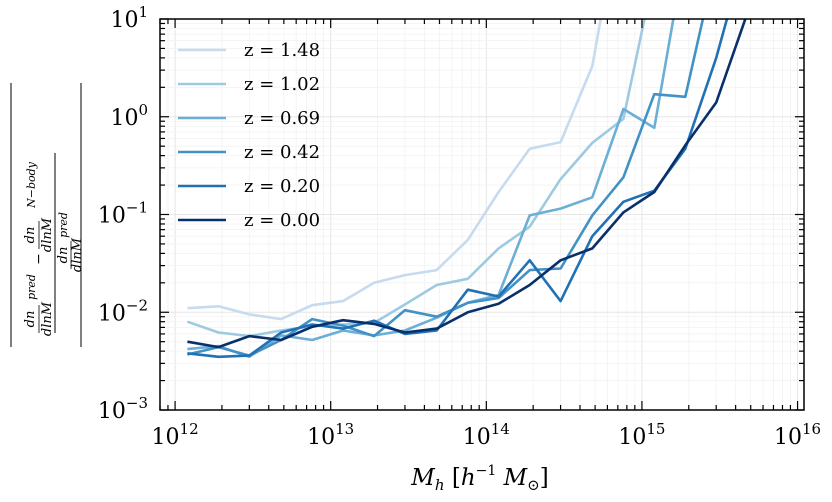 Image resolution: width=832 pixels, height=502 pixels. What do you see at coordinates (282, 152) in the screenshot?
I see `legend-label: z = 0.42` at bounding box center [282, 152].